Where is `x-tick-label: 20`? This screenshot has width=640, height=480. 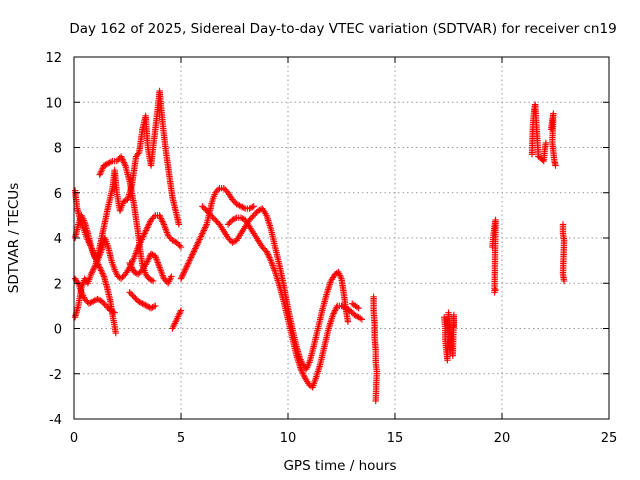 x-tick-label: 20 is located at coordinates (502, 438).